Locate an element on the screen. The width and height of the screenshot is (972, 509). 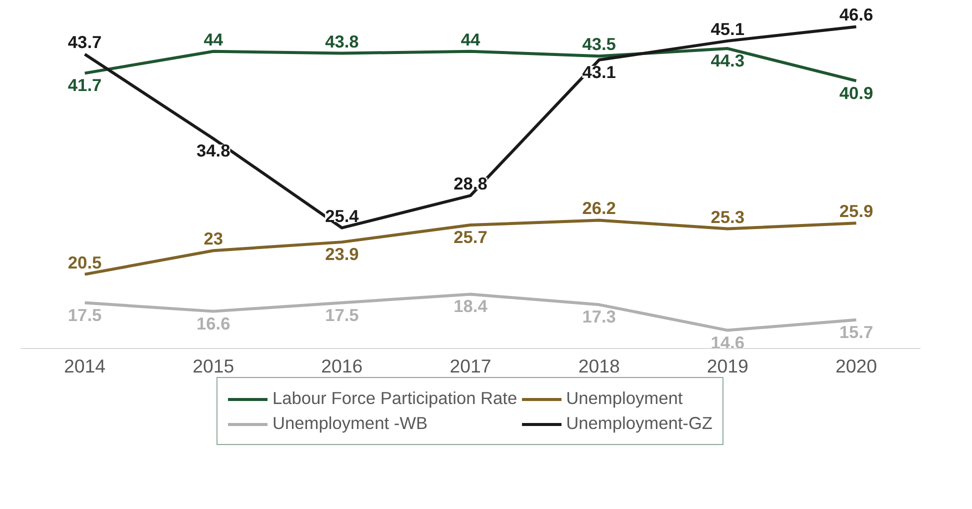
data-label: 23.9 is located at coordinates (342, 254).